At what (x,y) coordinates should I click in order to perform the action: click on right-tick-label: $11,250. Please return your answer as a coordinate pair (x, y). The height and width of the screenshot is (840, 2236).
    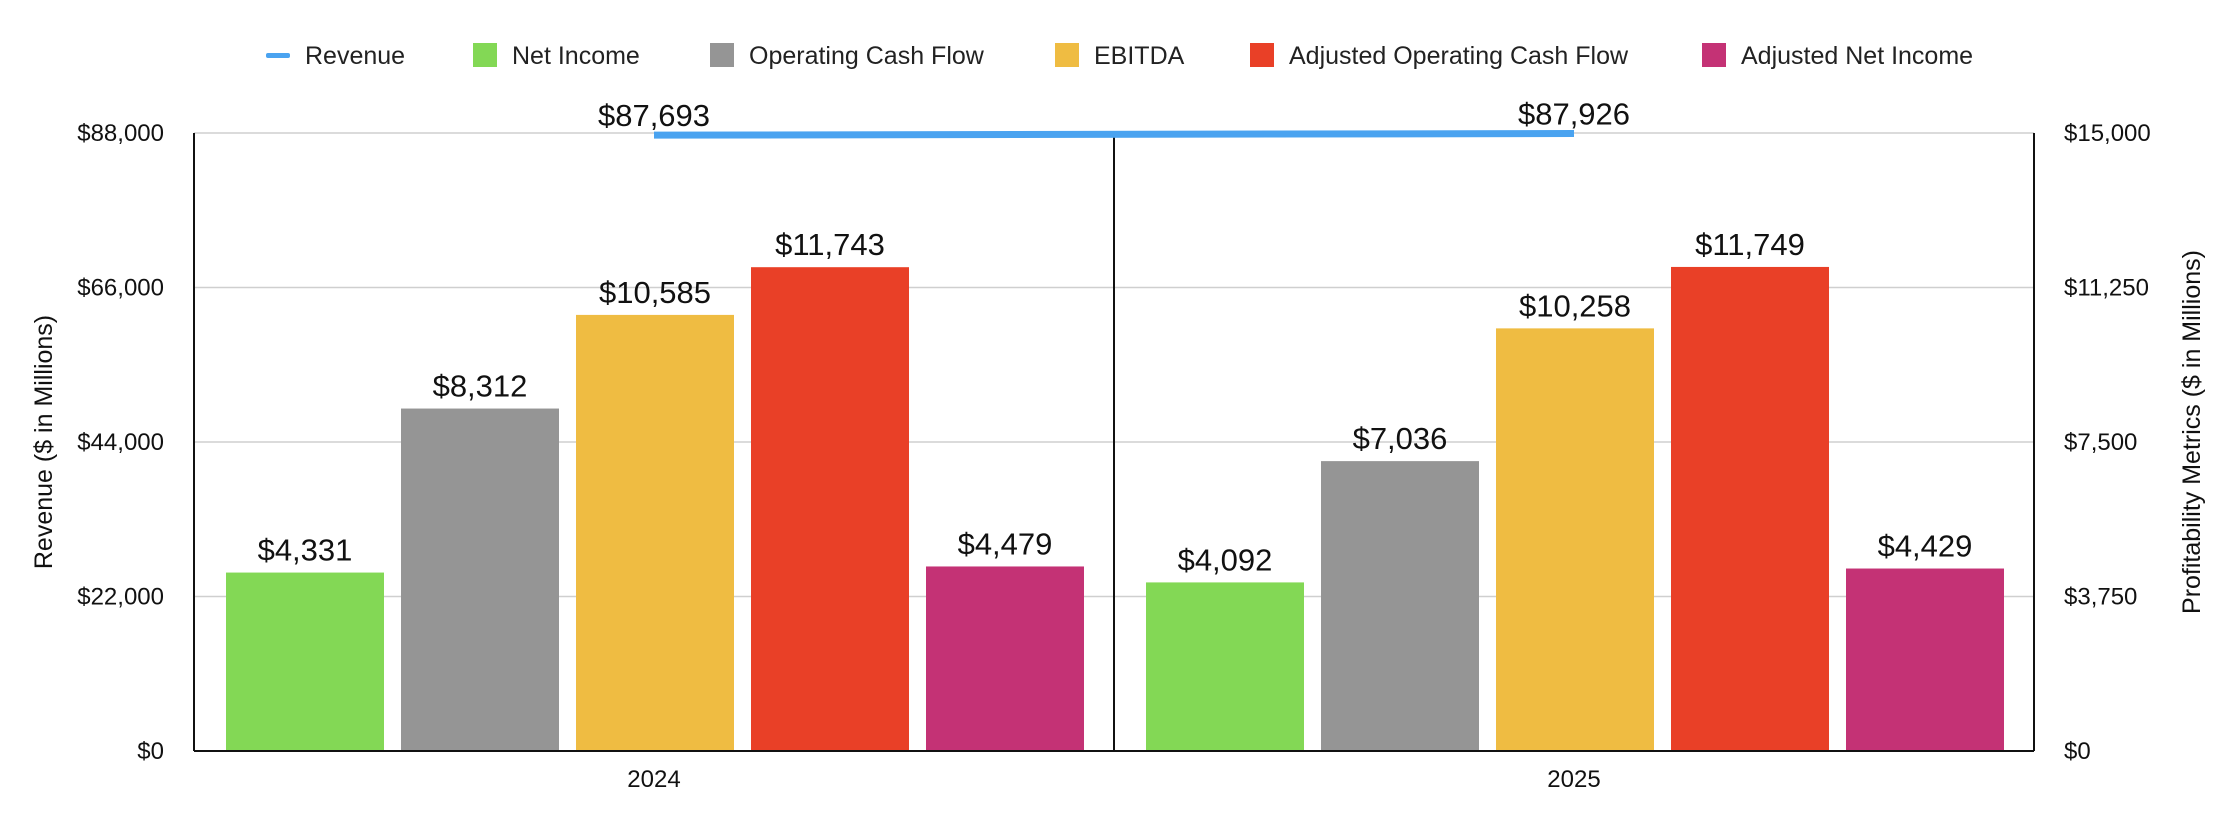
    Looking at the image, I should click on (2106, 288).